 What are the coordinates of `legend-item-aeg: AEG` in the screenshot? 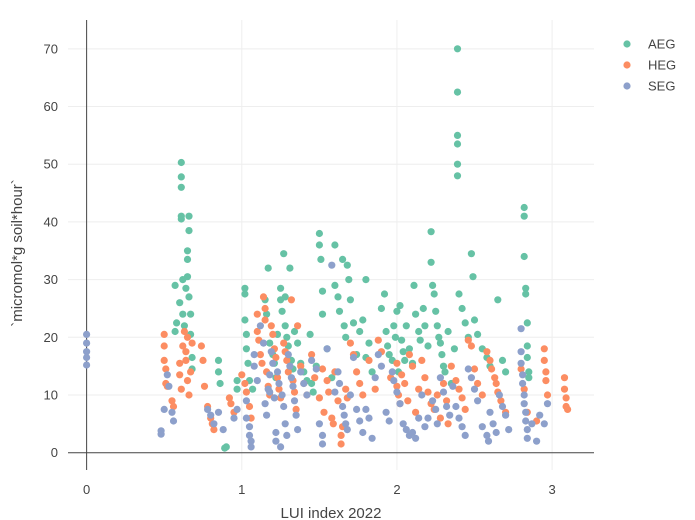 It's located at (649, 44).